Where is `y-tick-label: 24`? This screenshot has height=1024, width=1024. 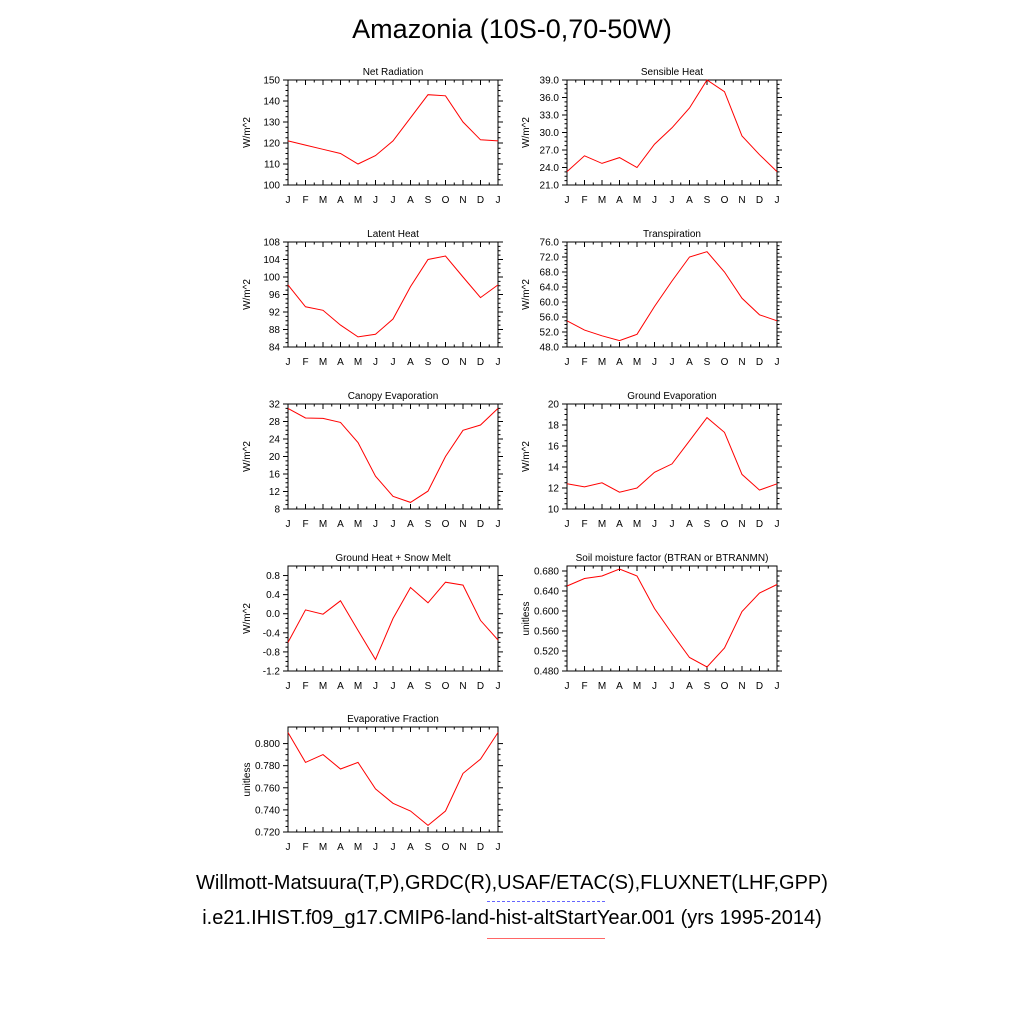 y-tick-label: 24 is located at coordinates (275, 440).